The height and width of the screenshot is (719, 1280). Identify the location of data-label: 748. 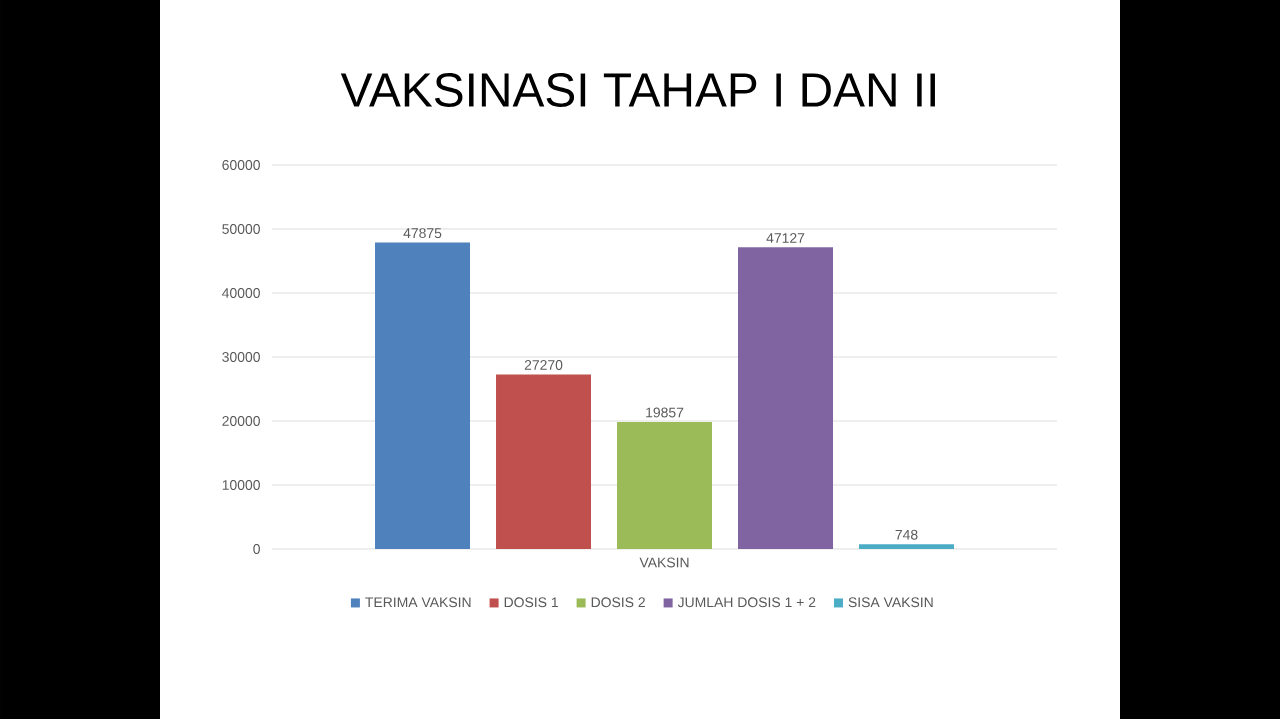
(906, 534).